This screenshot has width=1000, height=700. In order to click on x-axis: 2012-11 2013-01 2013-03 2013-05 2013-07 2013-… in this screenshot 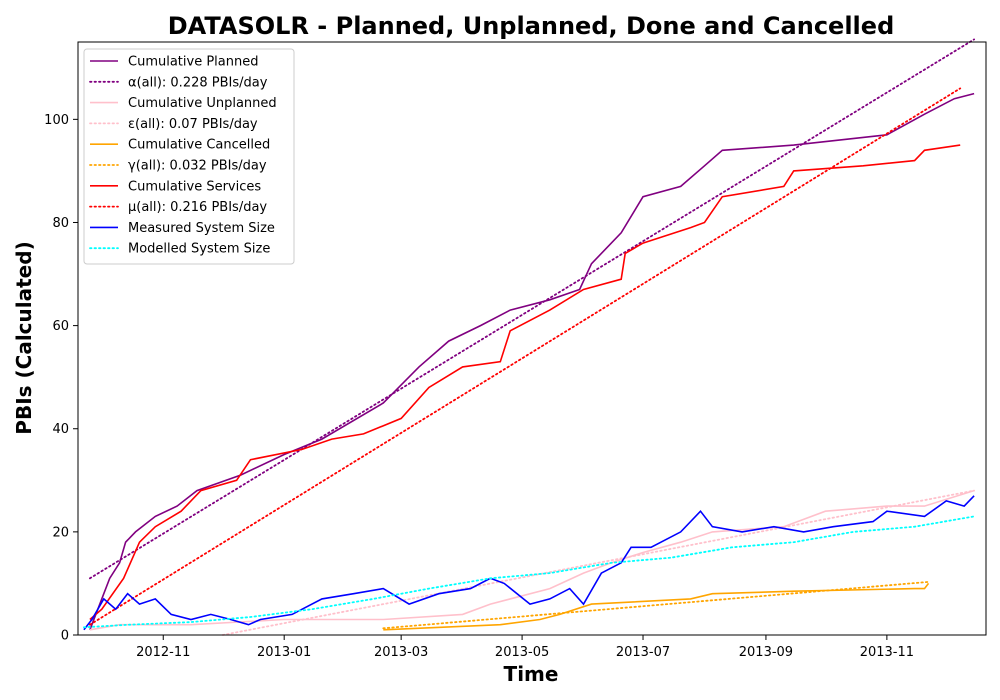, I will do `click(525, 647)`.